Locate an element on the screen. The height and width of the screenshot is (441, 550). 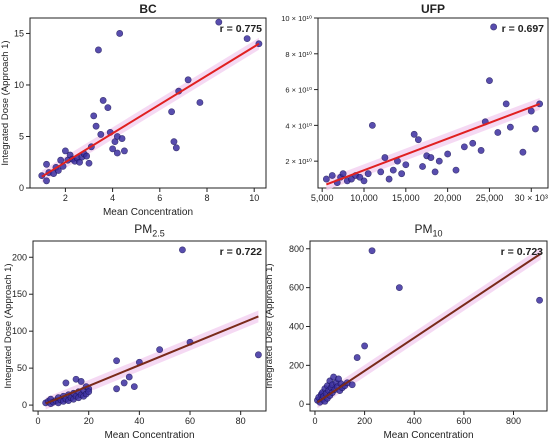
x-tick-label: 80 is located at coordinates (241, 421).